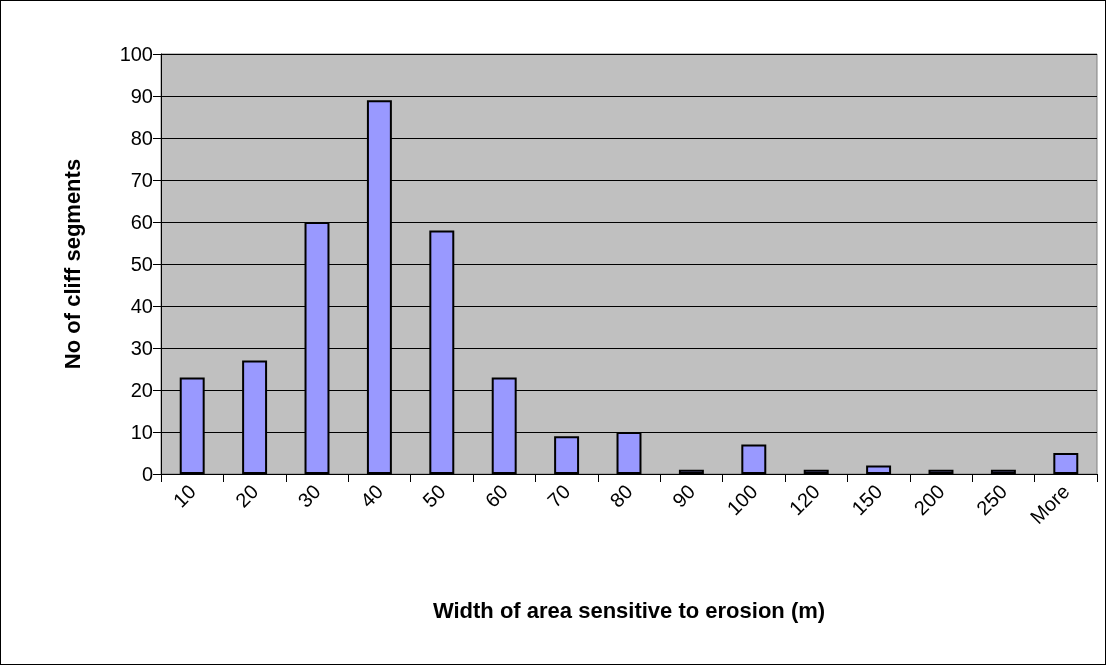  Describe the element at coordinates (184, 496) in the screenshot. I see `x-tick-label: 10` at that location.